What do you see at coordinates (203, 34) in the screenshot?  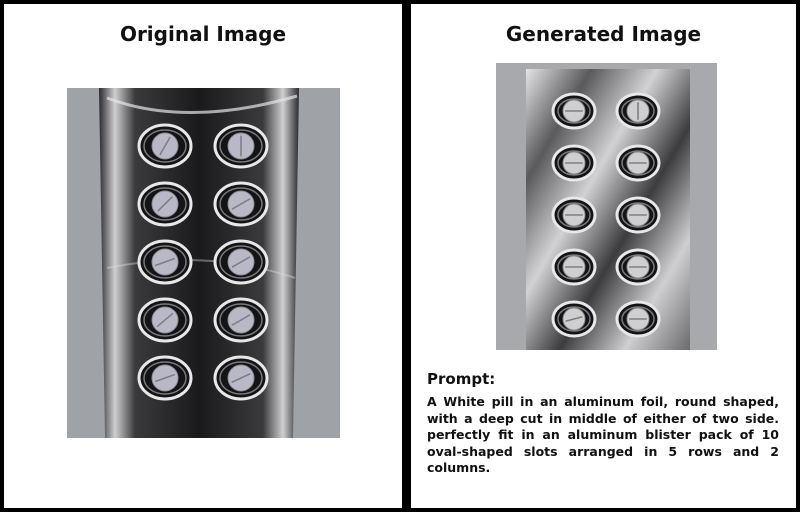 I see `original-image-title: Original Image` at bounding box center [203, 34].